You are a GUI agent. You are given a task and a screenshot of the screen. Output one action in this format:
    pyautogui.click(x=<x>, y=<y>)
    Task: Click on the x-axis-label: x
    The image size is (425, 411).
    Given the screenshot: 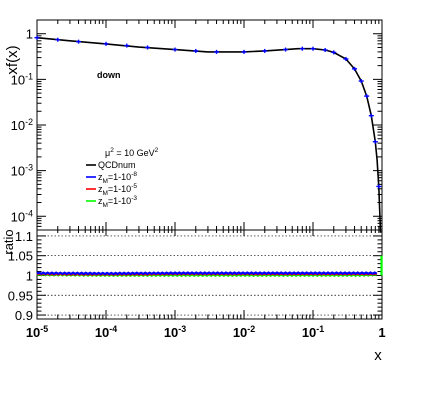 What is the action you would take?
    pyautogui.click(x=378, y=355)
    